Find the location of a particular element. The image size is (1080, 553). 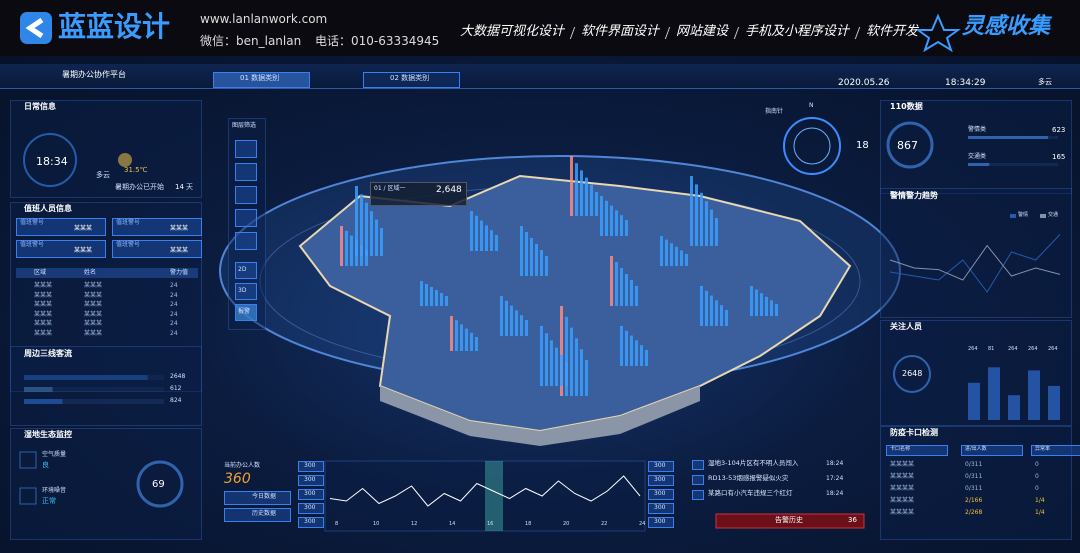

table-header-cell: 卡口名称 is located at coordinates (900, 449).